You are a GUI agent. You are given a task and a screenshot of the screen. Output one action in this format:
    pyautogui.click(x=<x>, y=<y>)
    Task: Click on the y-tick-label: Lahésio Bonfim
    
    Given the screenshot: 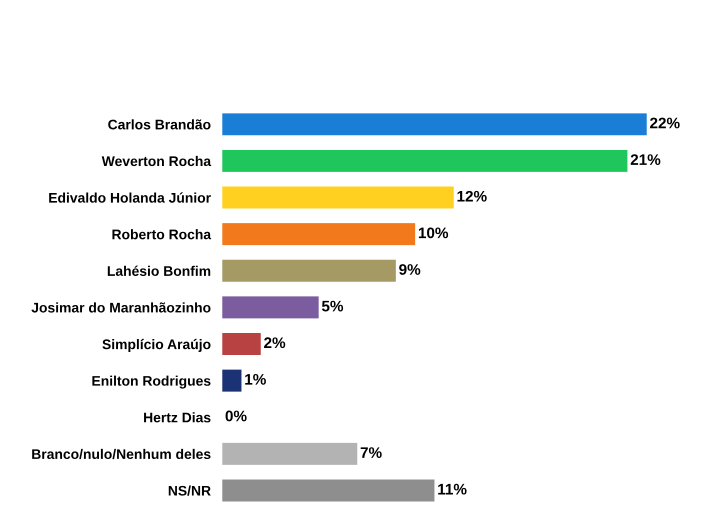 What is the action you would take?
    pyautogui.click(x=159, y=271)
    